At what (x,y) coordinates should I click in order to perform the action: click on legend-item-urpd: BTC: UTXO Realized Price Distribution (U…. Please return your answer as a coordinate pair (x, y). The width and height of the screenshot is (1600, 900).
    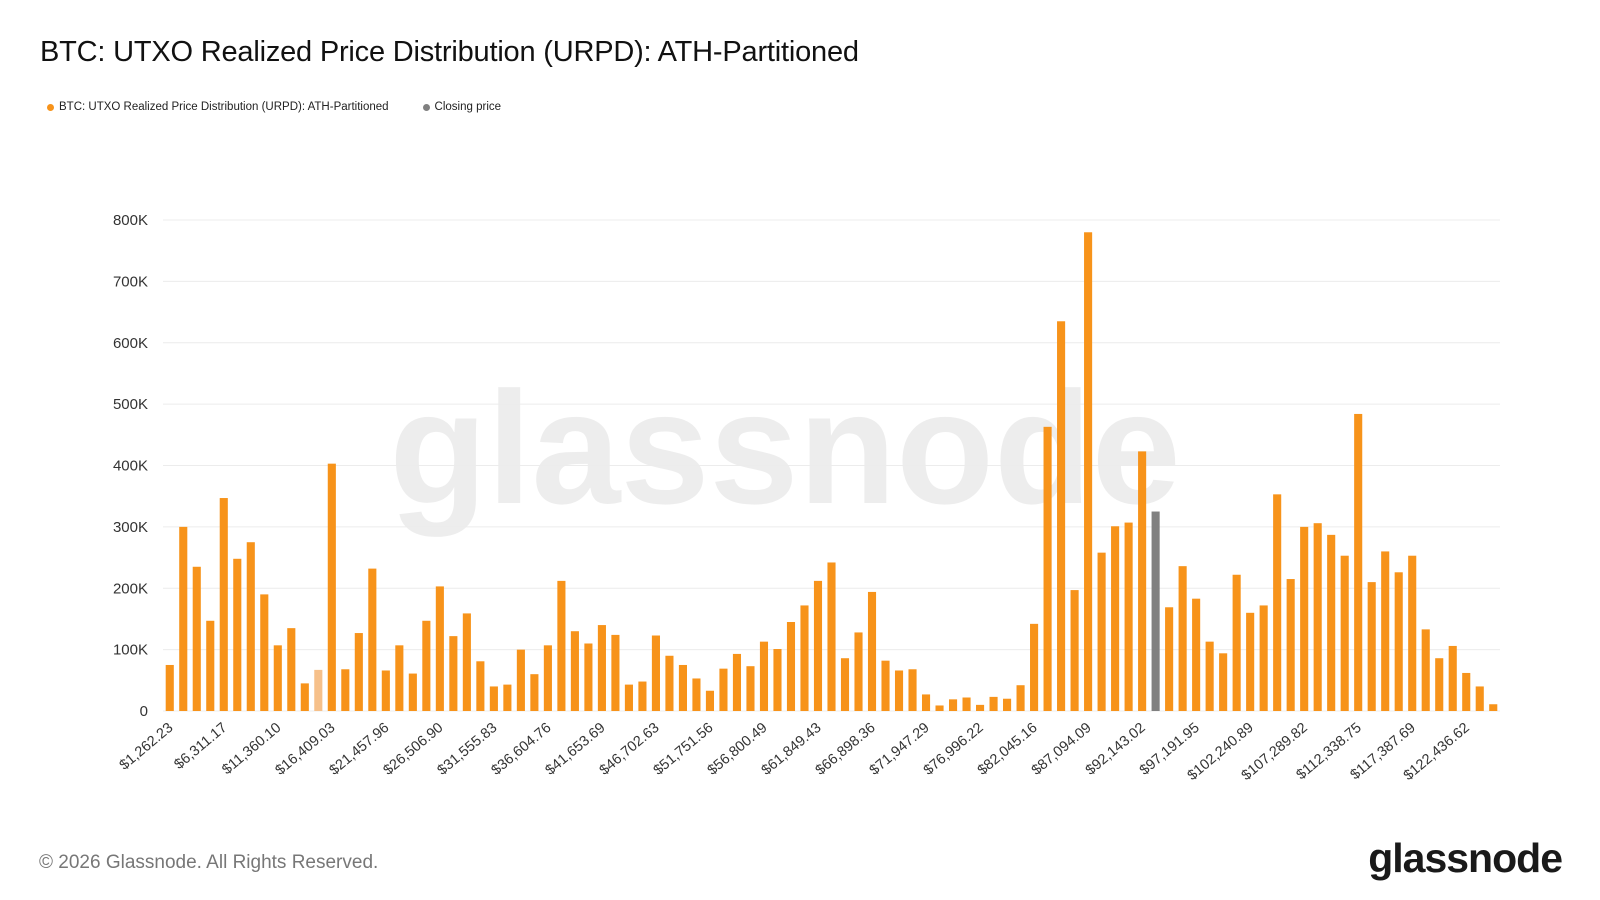
    Looking at the image, I should click on (218, 107).